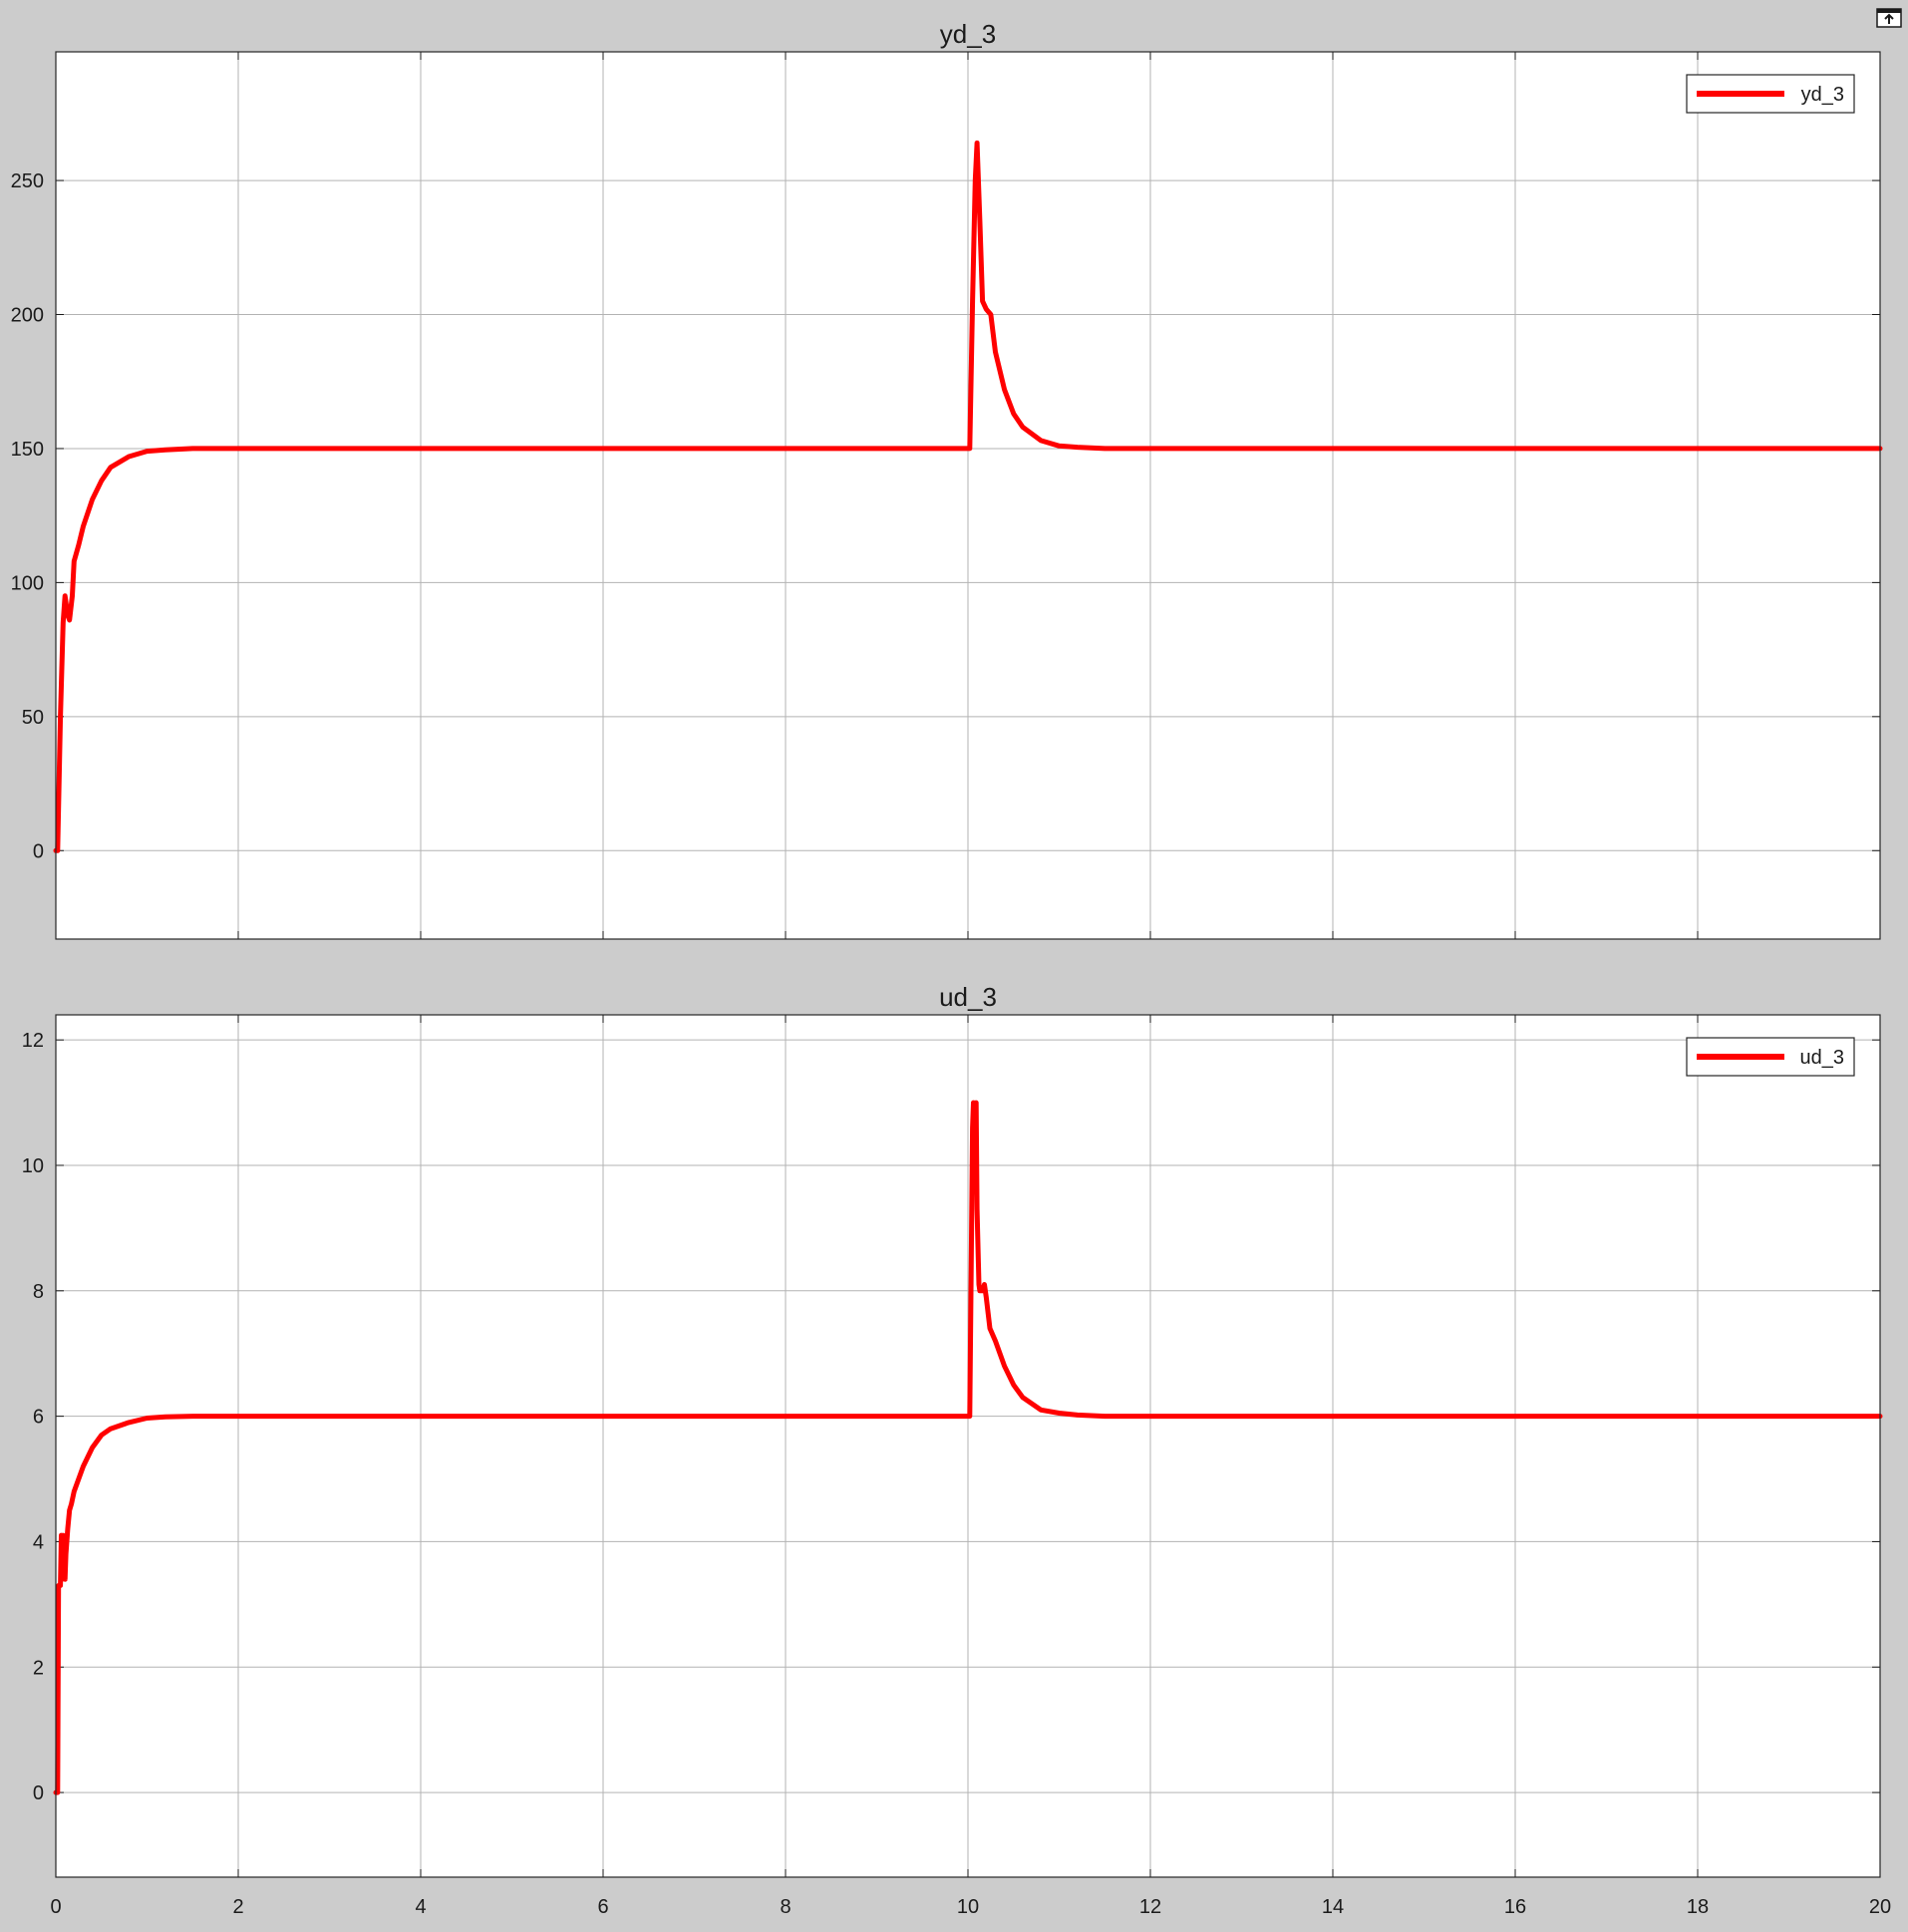  Describe the element at coordinates (33, 1041) in the screenshot. I see `y-tick-label: 12` at that location.